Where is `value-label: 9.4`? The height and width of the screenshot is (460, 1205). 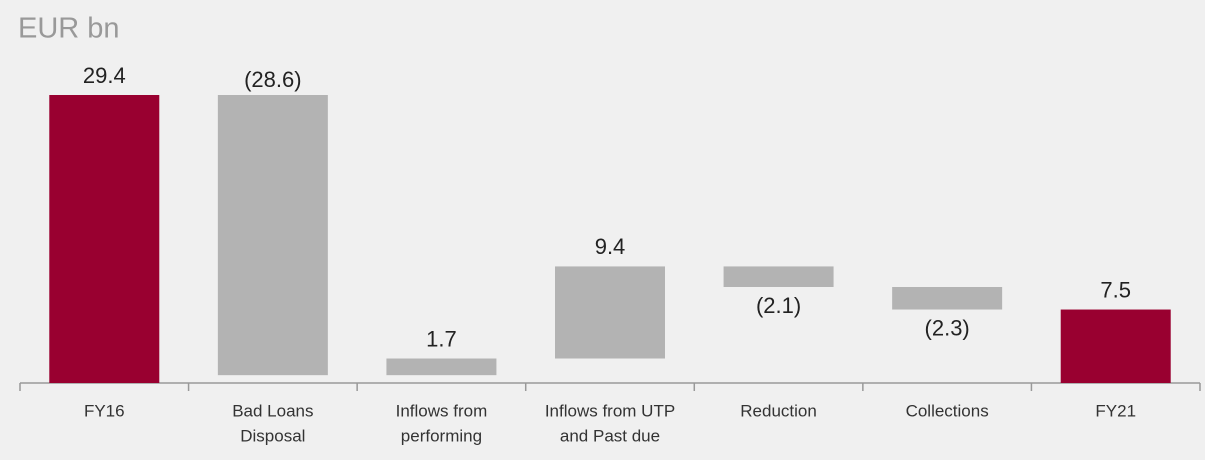 value-label: 9.4 is located at coordinates (610, 246).